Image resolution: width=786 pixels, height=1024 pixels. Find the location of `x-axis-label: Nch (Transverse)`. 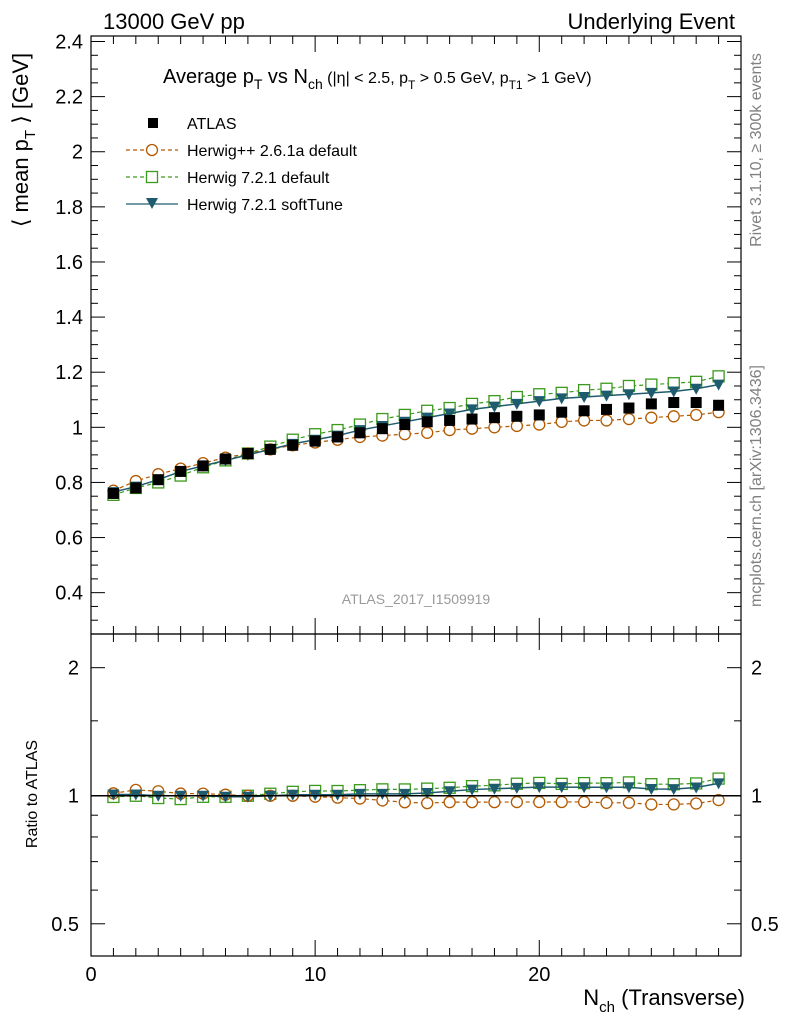

x-axis-label: Nch (Transverse) is located at coordinates (664, 1000).